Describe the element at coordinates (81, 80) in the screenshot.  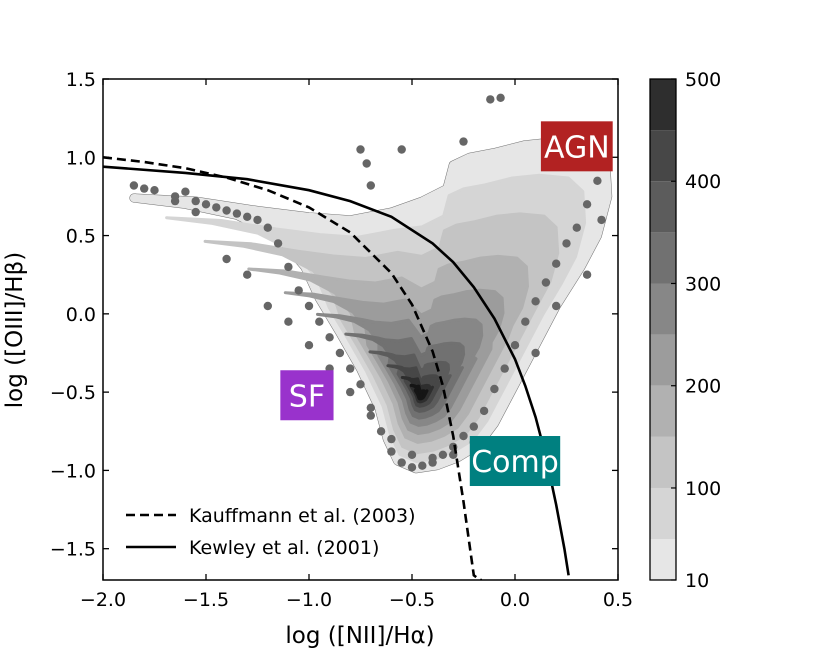
I see `y-tick-label: 1.5` at that location.